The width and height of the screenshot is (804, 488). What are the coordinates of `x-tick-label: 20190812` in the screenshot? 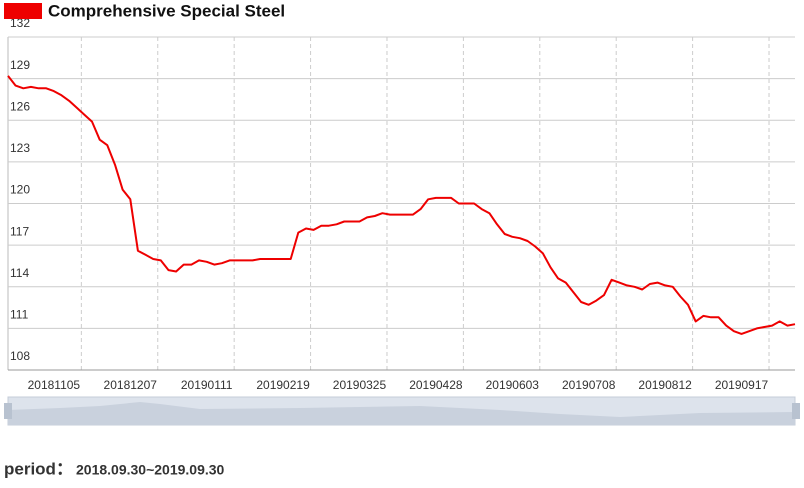 It's located at (665, 385).